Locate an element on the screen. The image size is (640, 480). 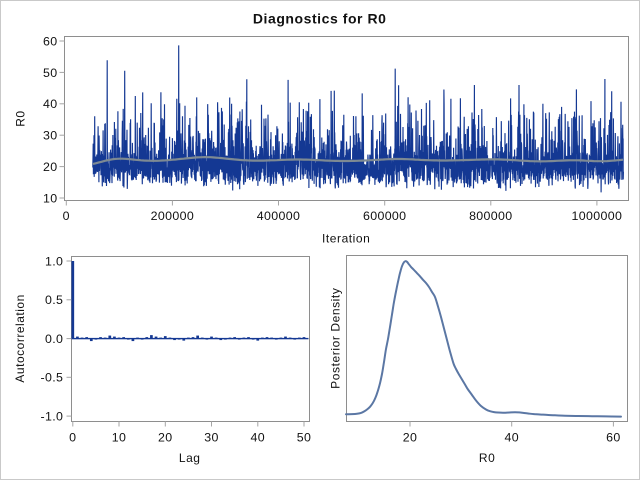
svg-text: 1000000 is located at coordinates (597, 216).